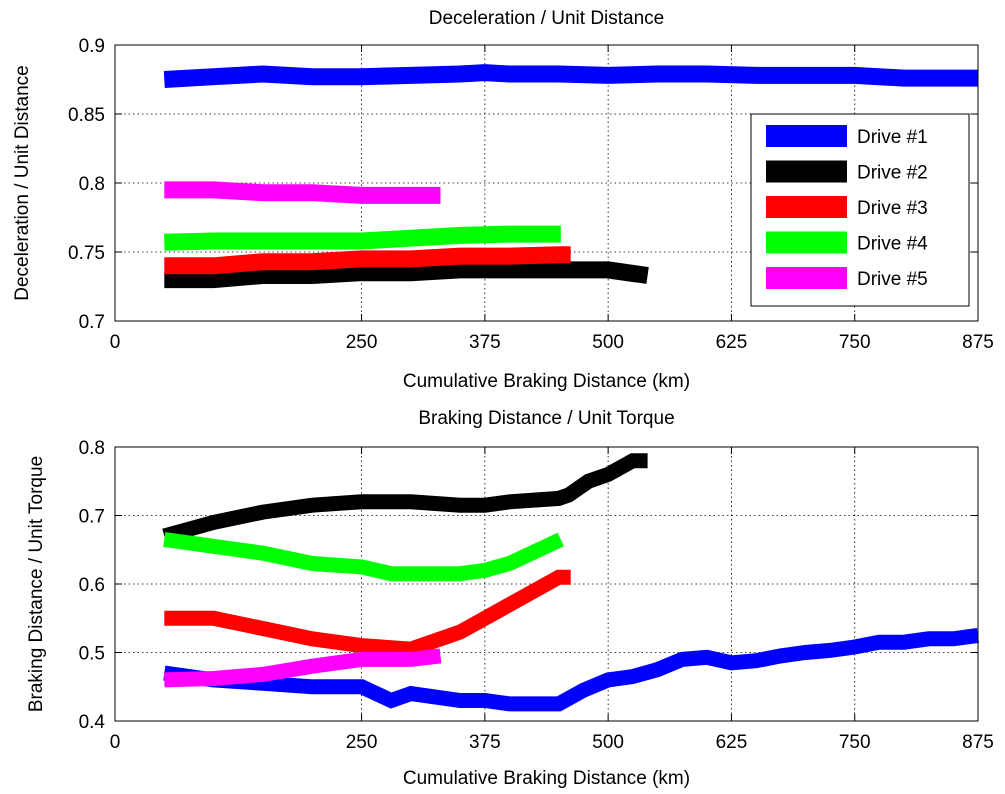 The width and height of the screenshot is (1005, 794). Describe the element at coordinates (92, 585) in the screenshot. I see `y-tick-label: 0.6` at that location.